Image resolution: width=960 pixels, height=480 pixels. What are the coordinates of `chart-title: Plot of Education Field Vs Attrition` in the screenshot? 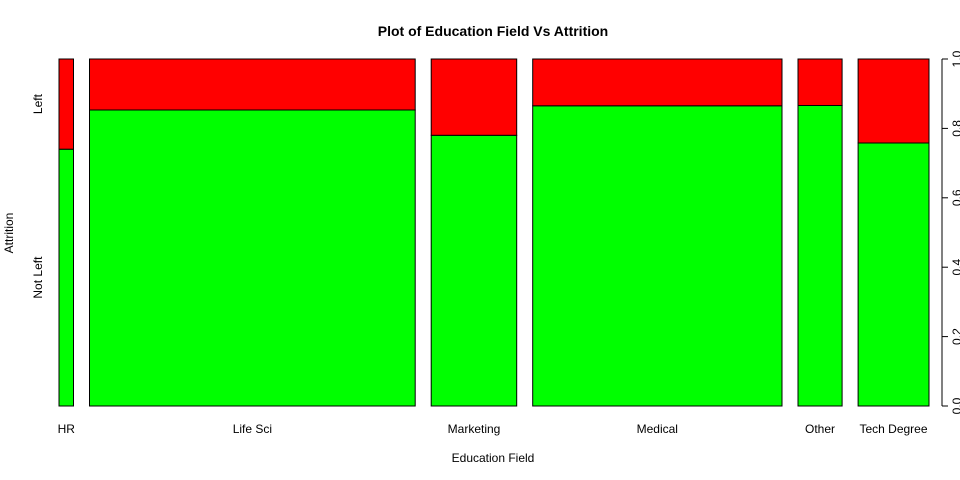 It's located at (493, 31).